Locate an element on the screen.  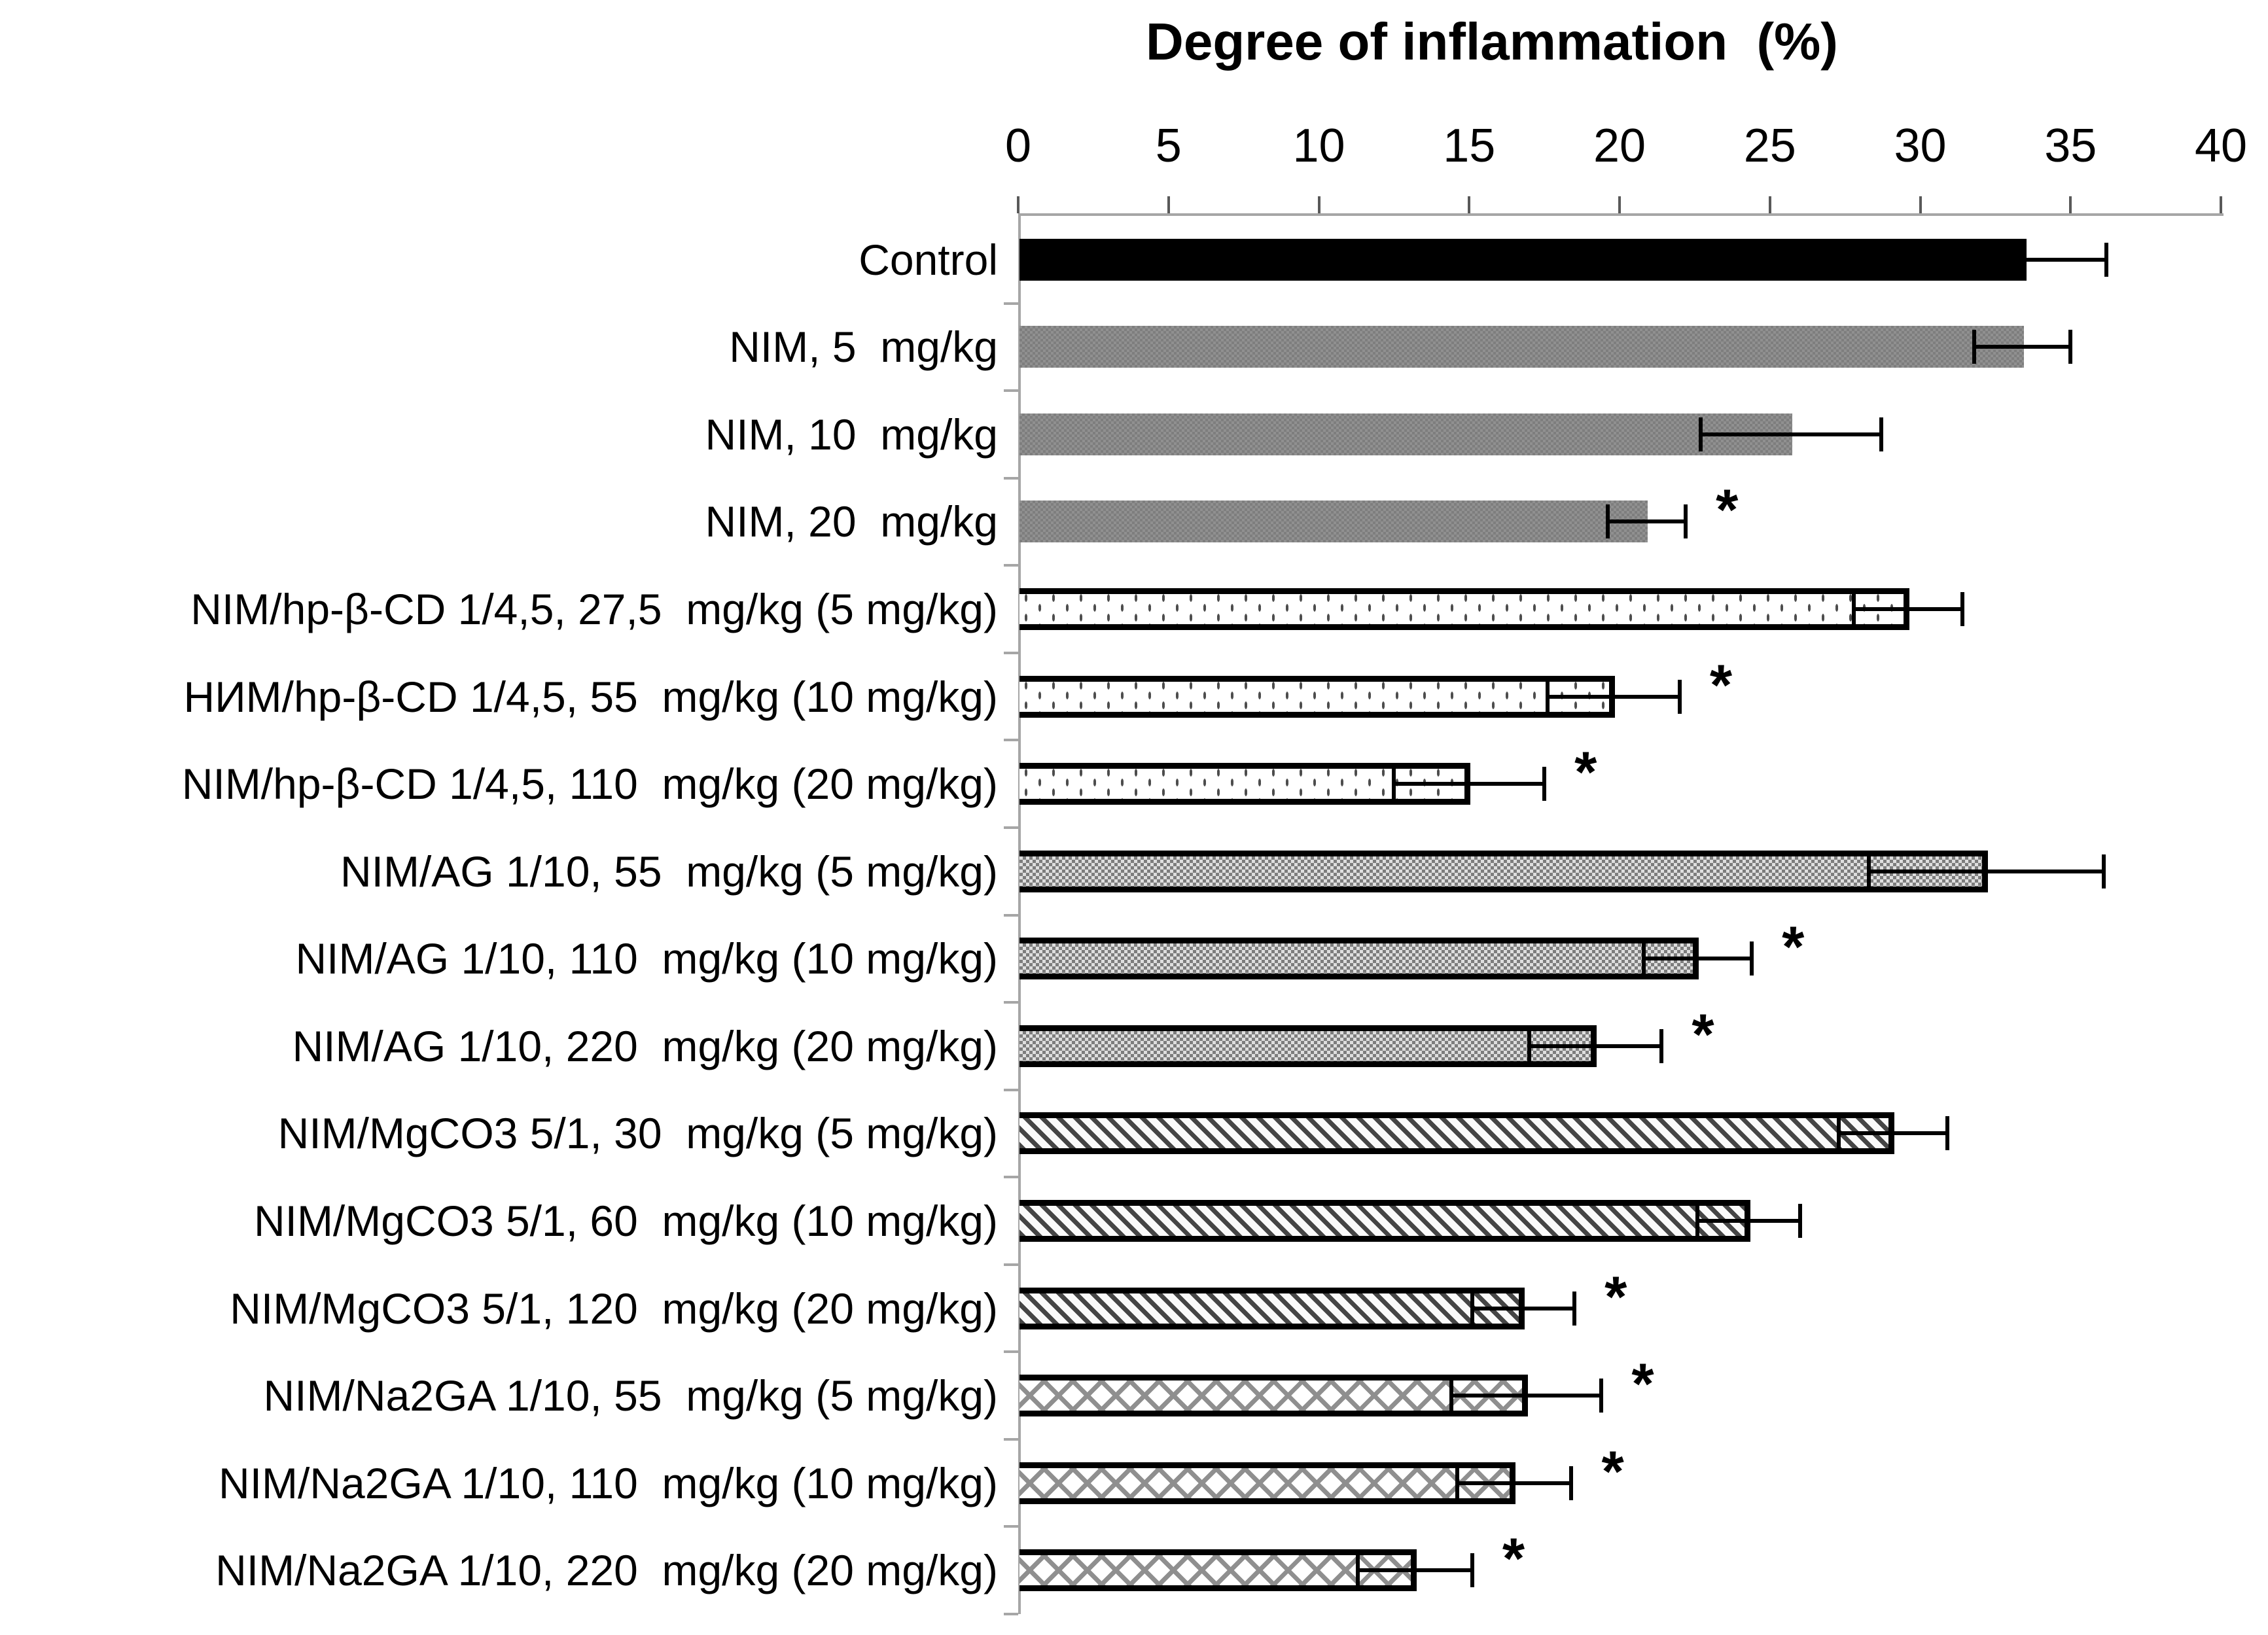
category-label: NIM/Na2GA 1/10, 220 mg/kg (20 mg/kg) is located at coordinates (606, 1570).